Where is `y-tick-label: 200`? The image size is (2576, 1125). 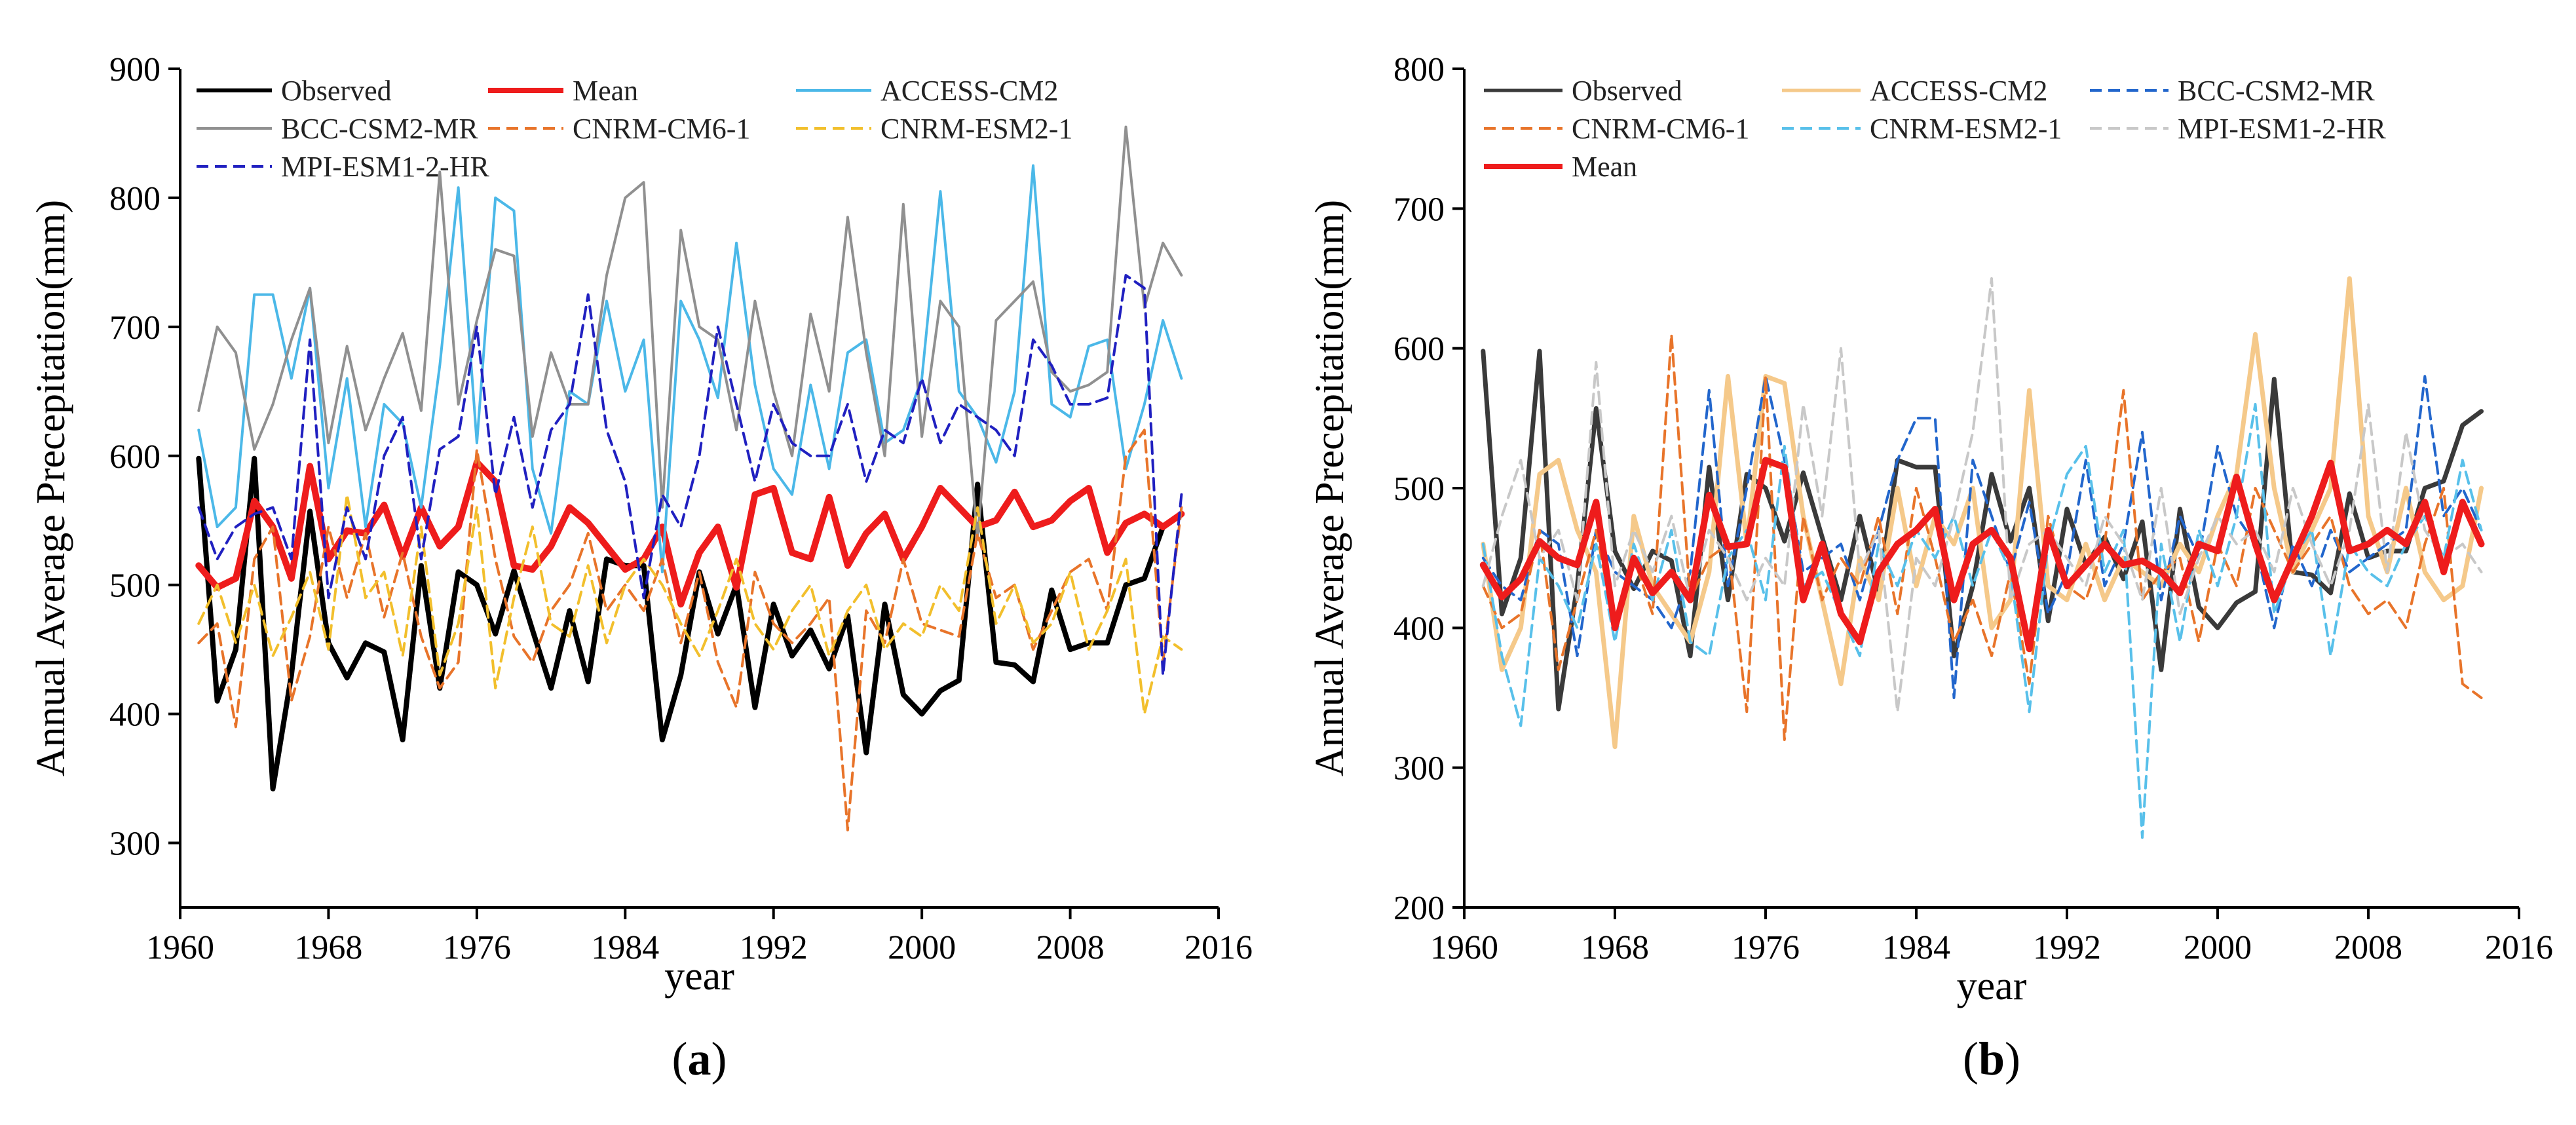 y-tick-label: 200 is located at coordinates (1419, 908).